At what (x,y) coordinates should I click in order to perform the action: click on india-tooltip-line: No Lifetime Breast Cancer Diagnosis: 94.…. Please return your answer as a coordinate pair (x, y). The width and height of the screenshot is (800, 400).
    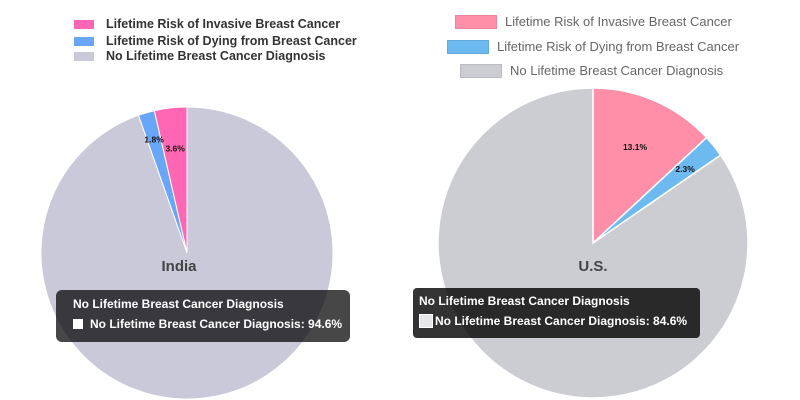
    Looking at the image, I should click on (211, 324).